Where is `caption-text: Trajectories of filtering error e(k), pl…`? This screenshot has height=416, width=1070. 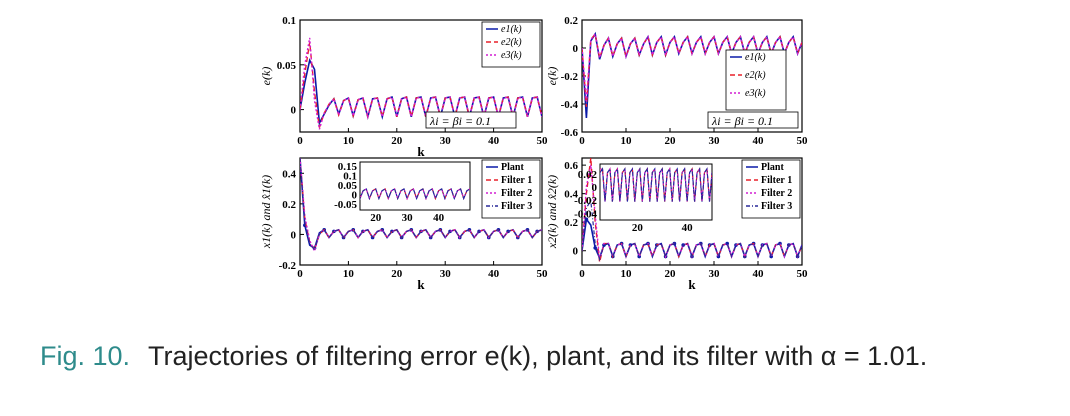 caption-text: Trajectories of filtering error e(k), pl… is located at coordinates (538, 356).